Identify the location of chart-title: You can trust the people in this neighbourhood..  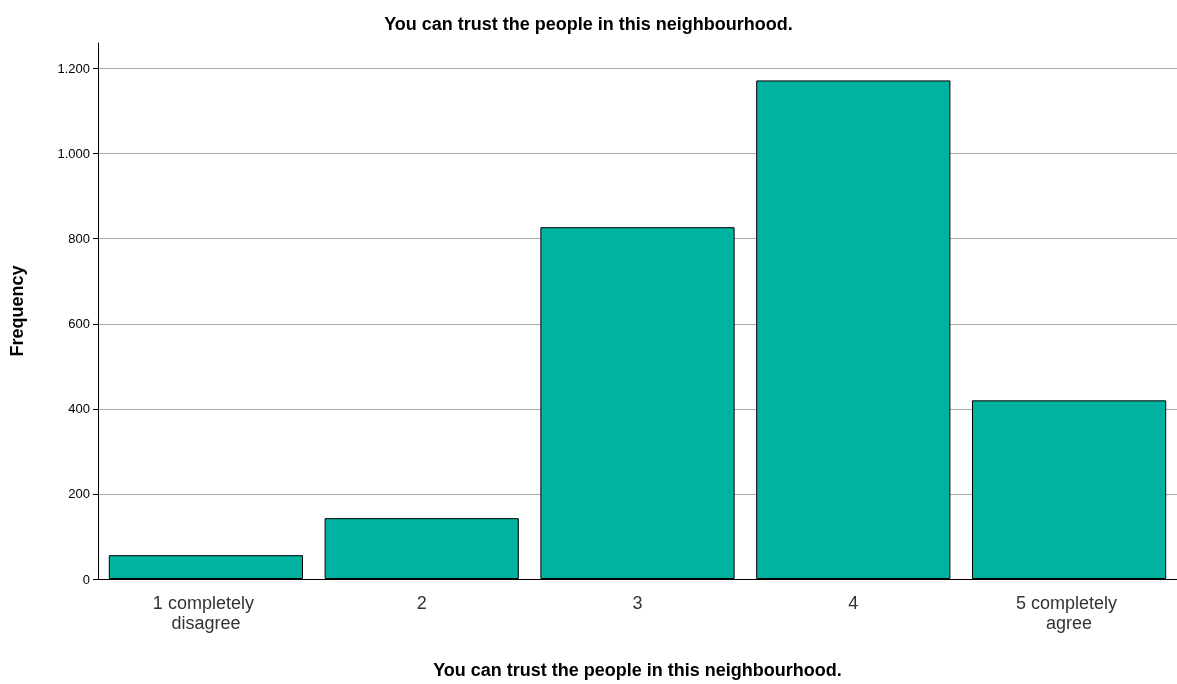
(588, 24).